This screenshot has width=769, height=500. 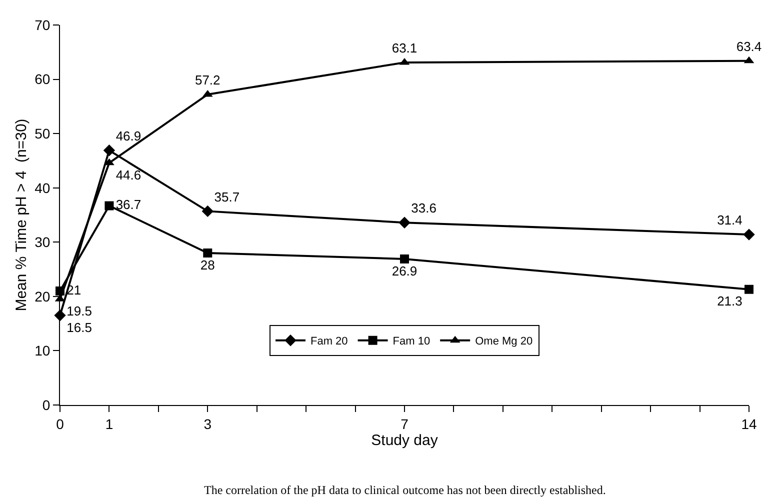 I want to click on data-label: 26.9, so click(x=405, y=270).